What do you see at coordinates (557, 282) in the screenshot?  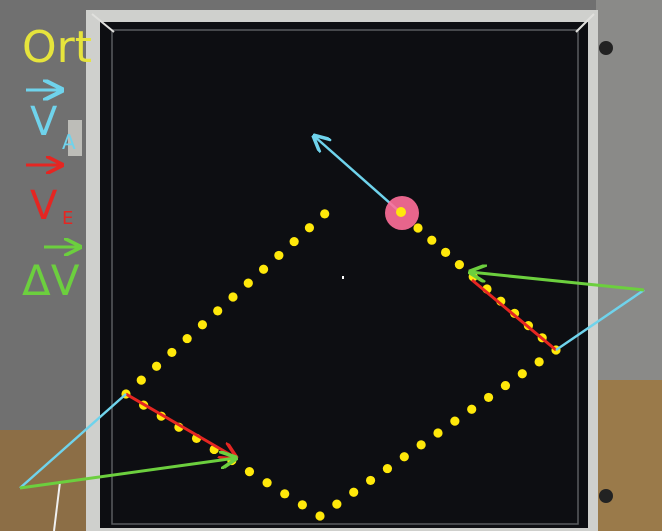 I see `dv-arrow-right` at bounding box center [557, 282].